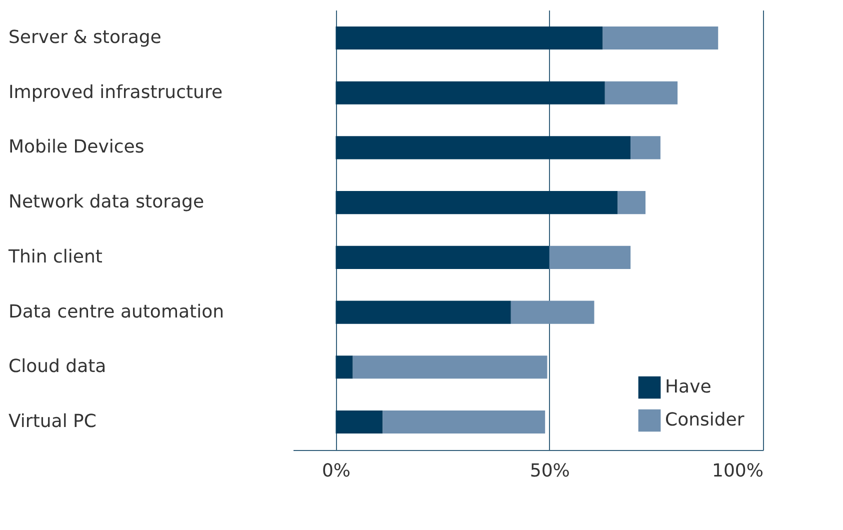  I want to click on y-tick-label: Mobile Devices, so click(76, 147).